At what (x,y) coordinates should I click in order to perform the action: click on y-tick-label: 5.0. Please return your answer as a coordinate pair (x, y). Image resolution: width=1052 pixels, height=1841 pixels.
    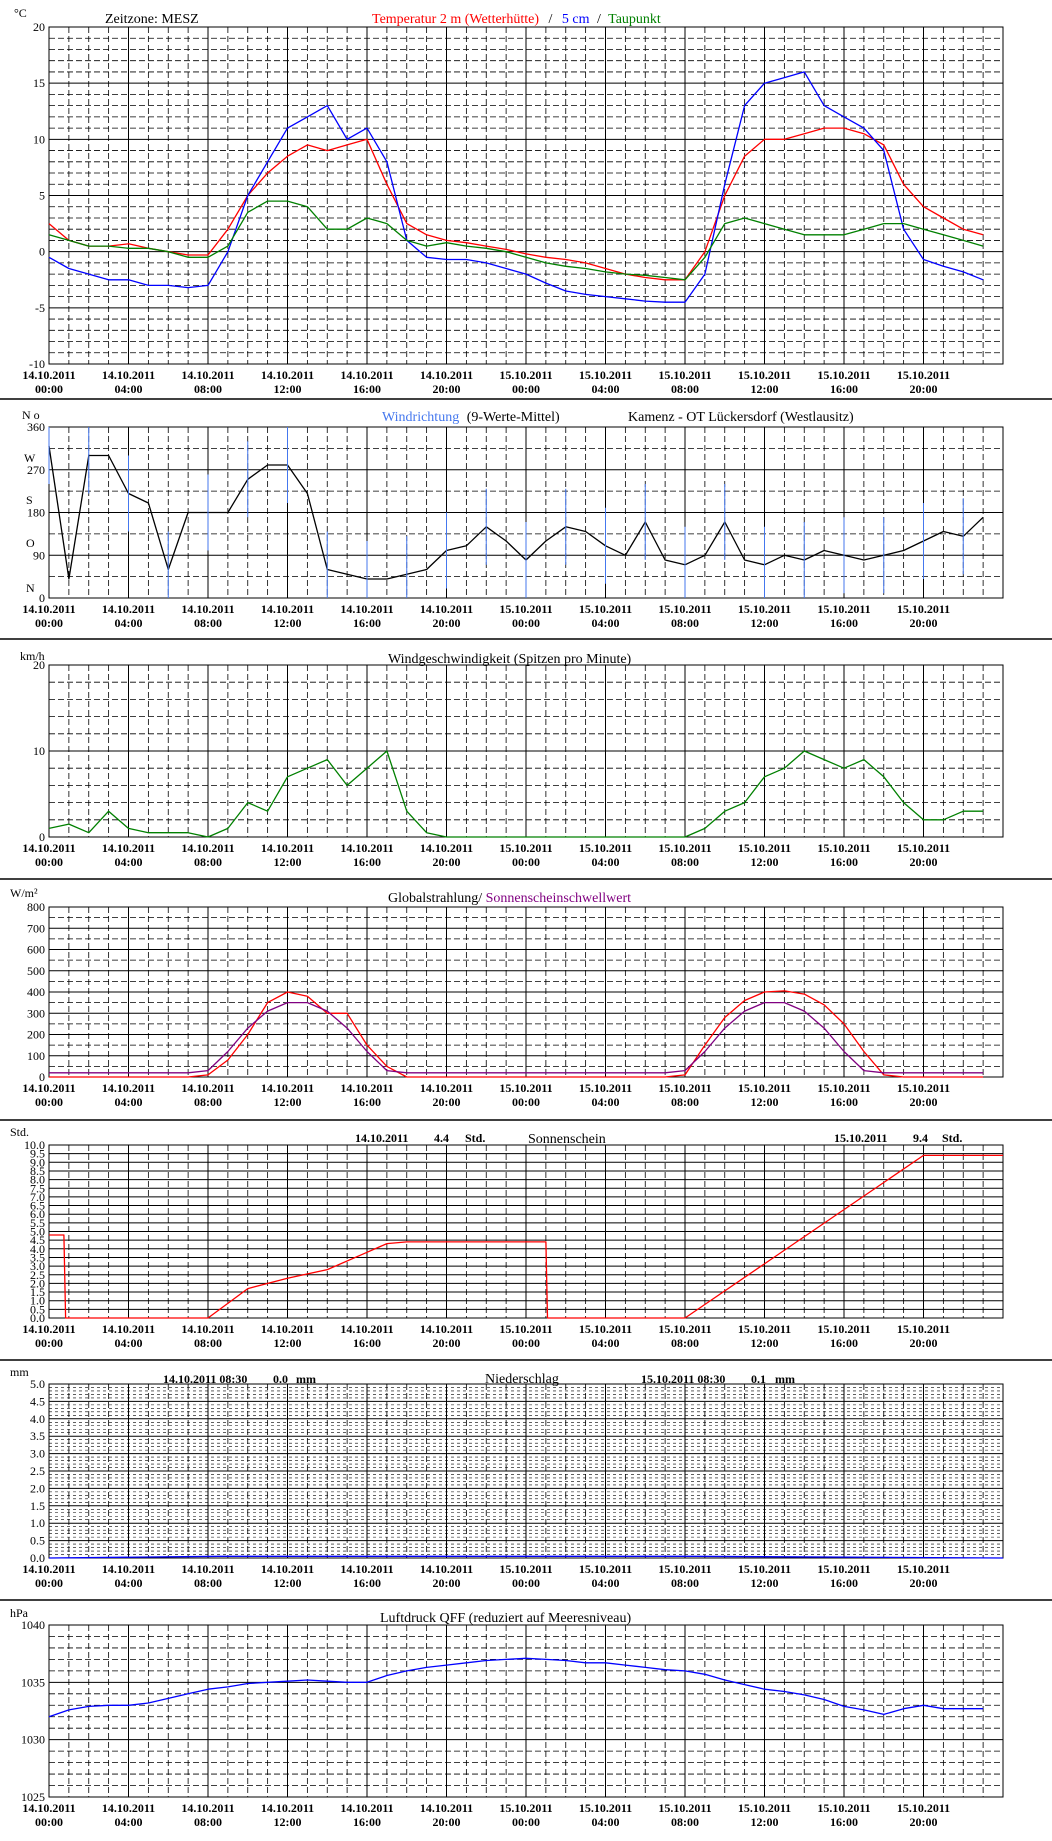
    Looking at the image, I should click on (37, 1384).